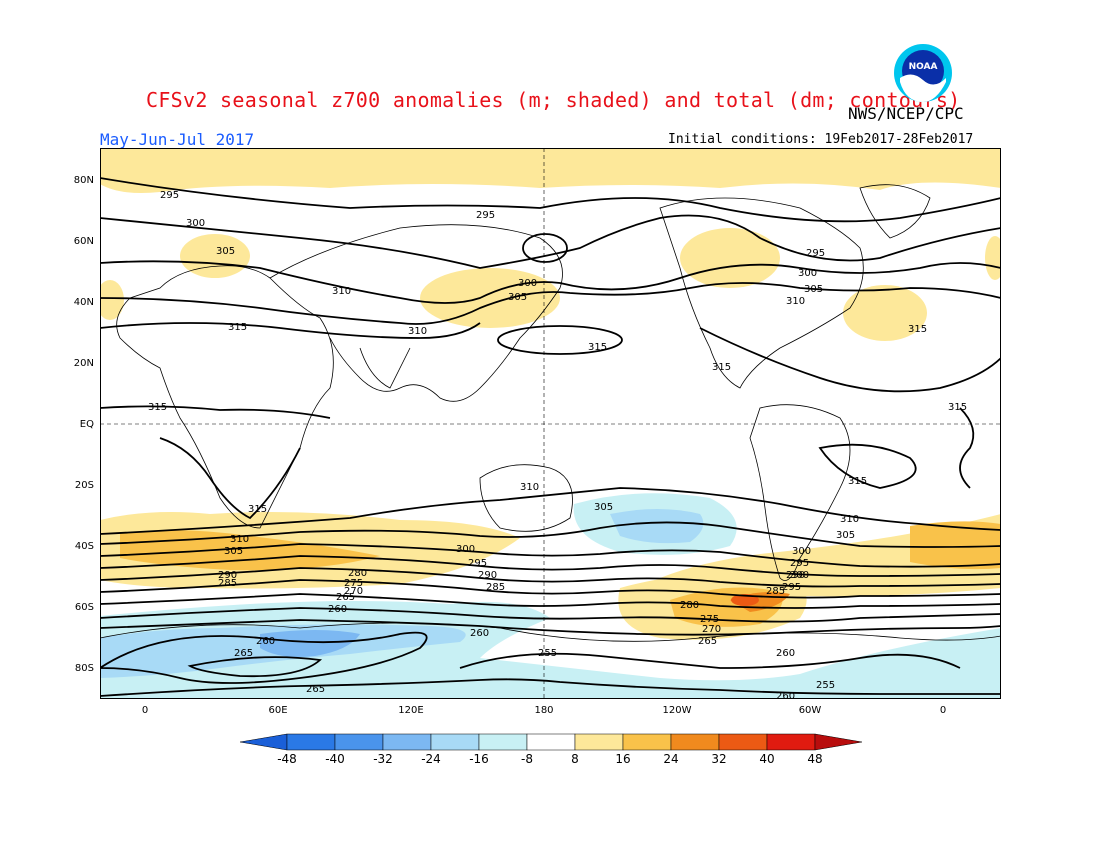 The width and height of the screenshot is (1100, 850). I want to click on lon-label: 60E, so click(278, 710).